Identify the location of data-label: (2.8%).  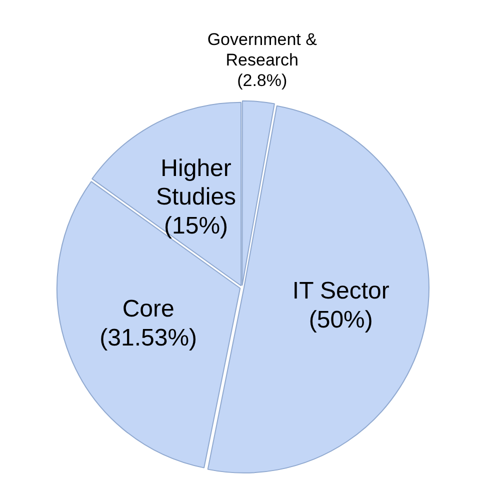
(262, 80).